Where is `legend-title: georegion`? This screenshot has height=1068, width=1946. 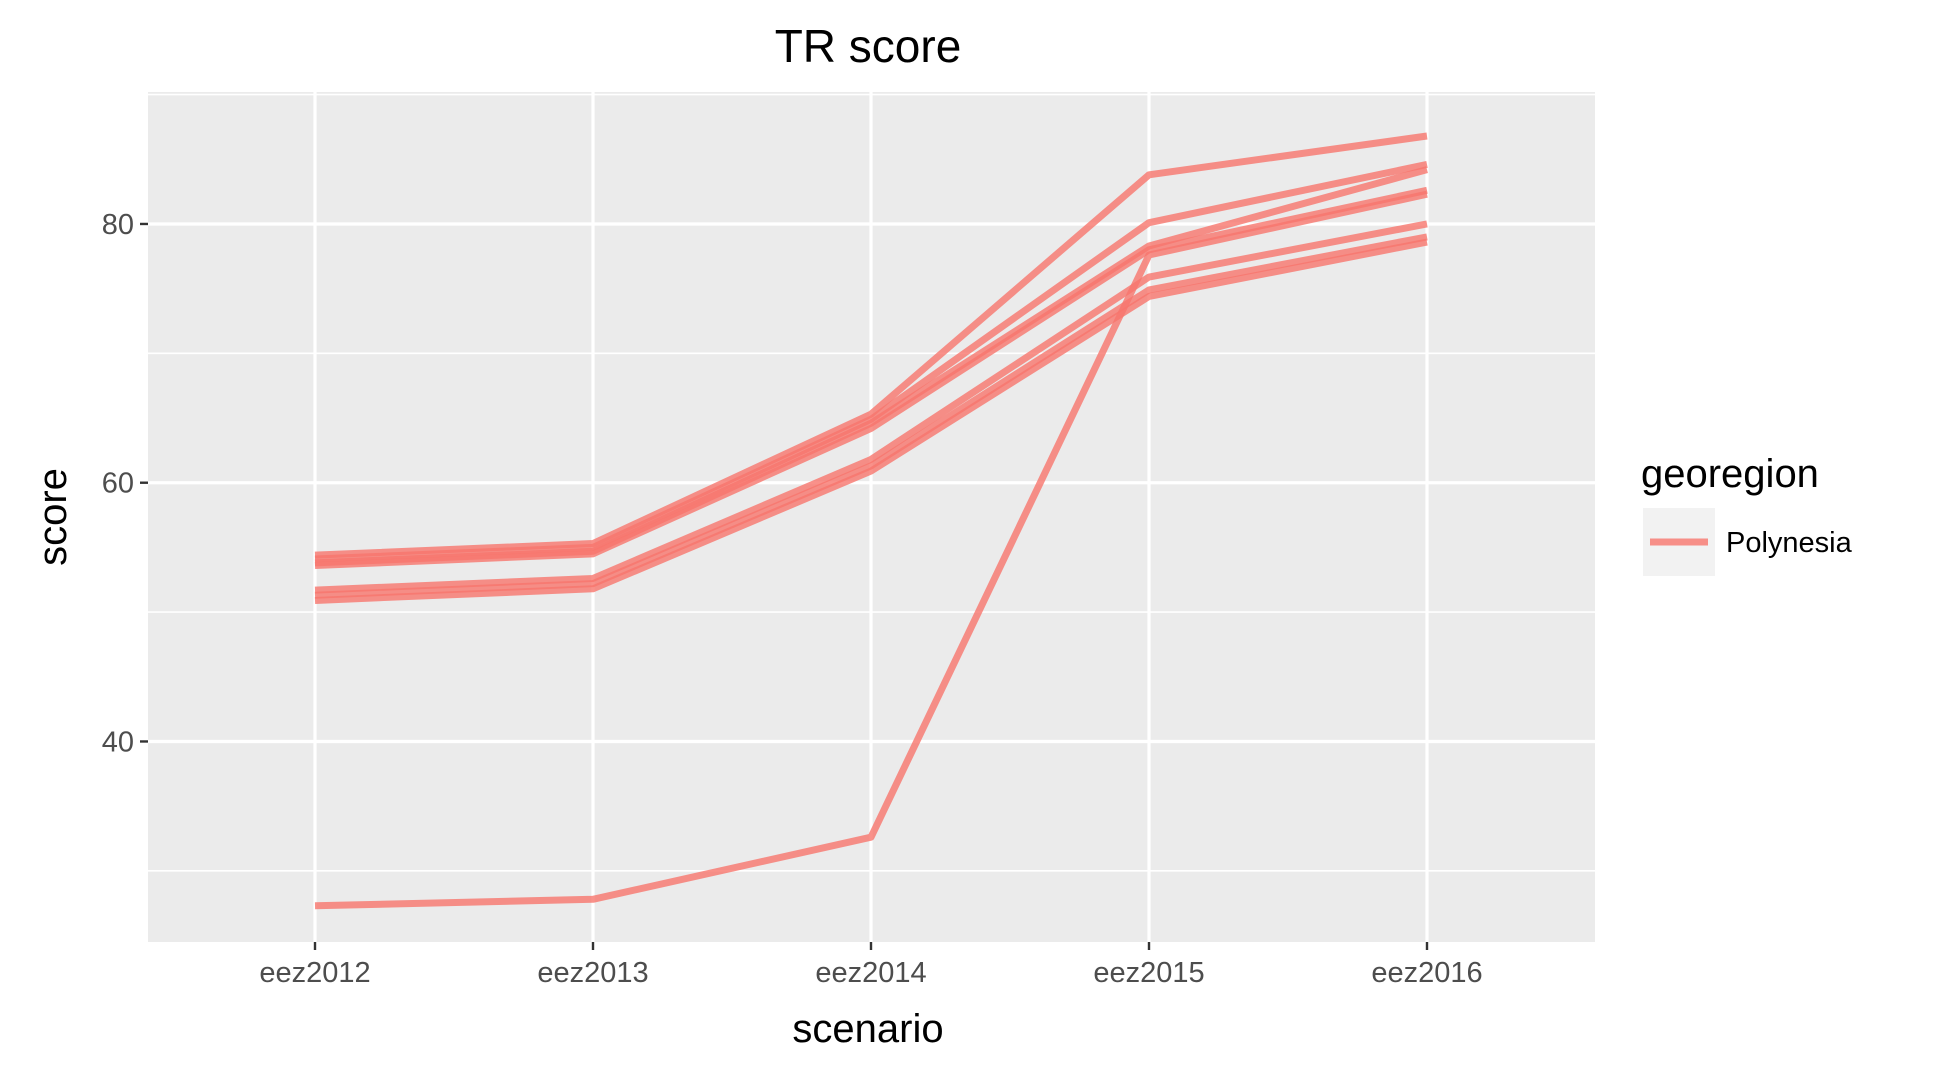 legend-title: georegion is located at coordinates (1730, 474).